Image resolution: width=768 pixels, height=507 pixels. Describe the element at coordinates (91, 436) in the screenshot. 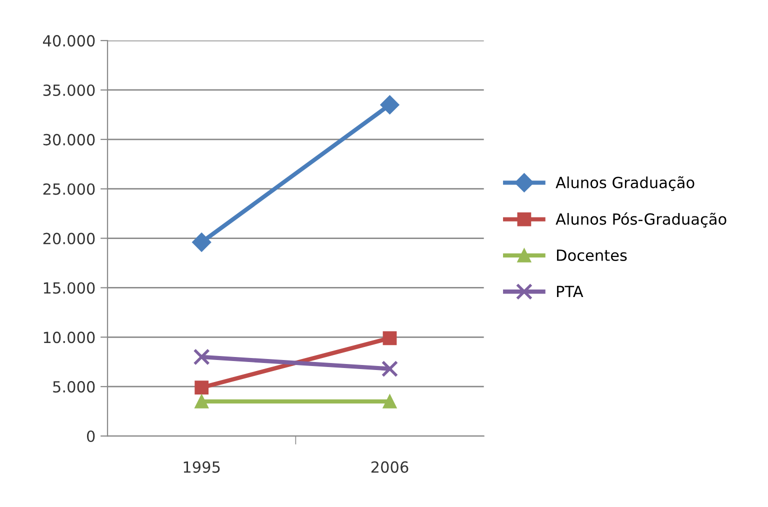

I see `y-tick-label: 0` at that location.